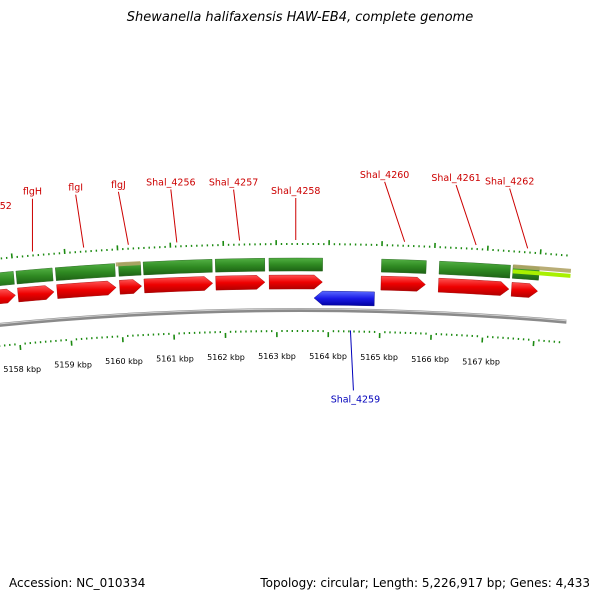  I want to click on shal-4261-leader-line, so click(466, 215).